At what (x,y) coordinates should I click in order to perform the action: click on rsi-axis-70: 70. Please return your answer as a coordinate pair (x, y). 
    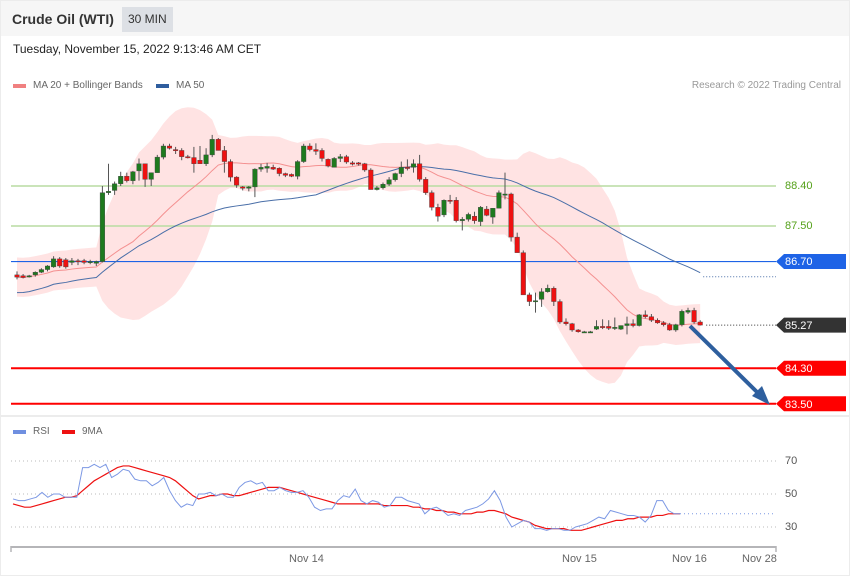
    Looking at the image, I should click on (791, 461).